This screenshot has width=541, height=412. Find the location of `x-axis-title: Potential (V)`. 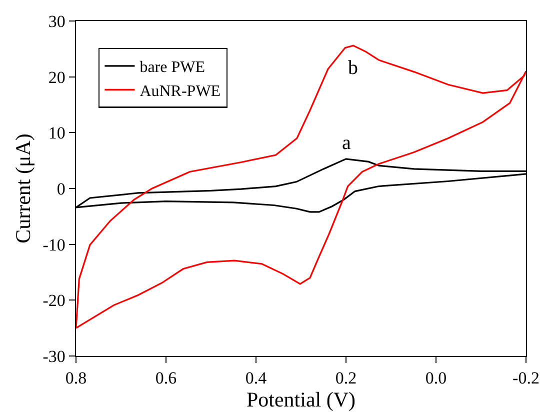

x-axis-title: Potential (V) is located at coordinates (301, 400).